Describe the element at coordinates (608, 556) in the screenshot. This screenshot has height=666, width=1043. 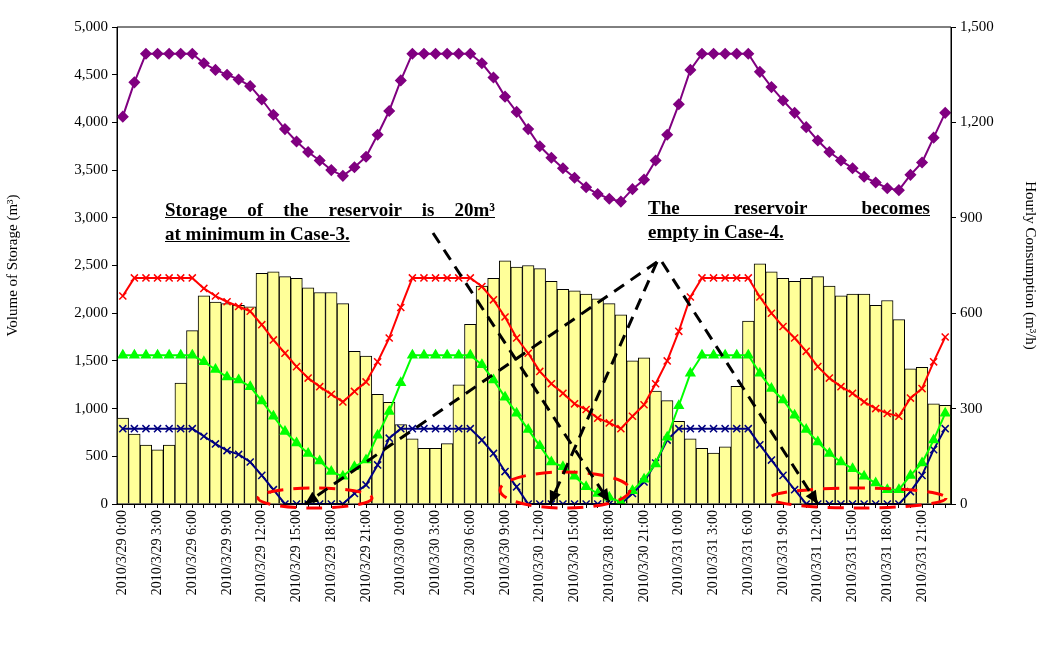
I see `x-tick-label: 2010/3/30 18:00` at that location.